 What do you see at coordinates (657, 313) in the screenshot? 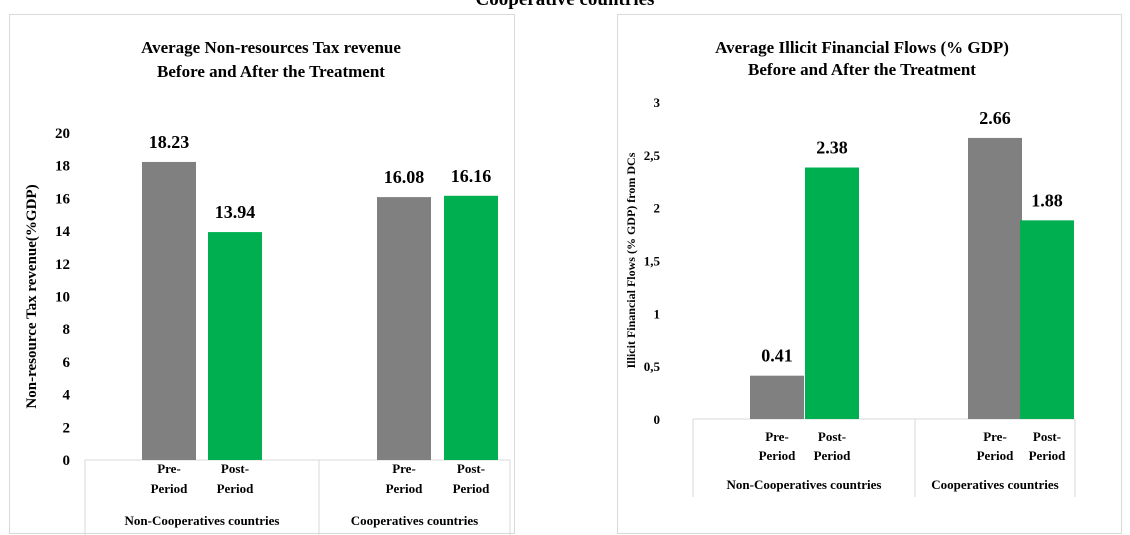
I see `y-tick-label: 1` at bounding box center [657, 313].